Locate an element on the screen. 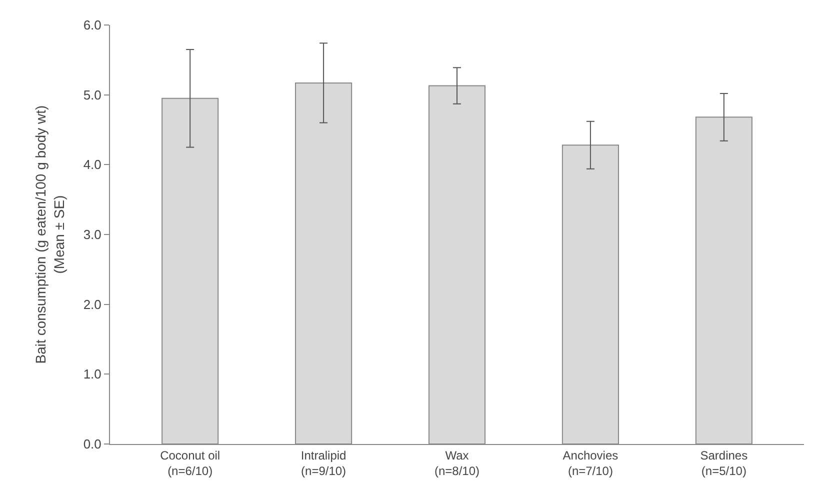 The width and height of the screenshot is (824, 499). y-tick-label: 1.0 is located at coordinates (92, 374).